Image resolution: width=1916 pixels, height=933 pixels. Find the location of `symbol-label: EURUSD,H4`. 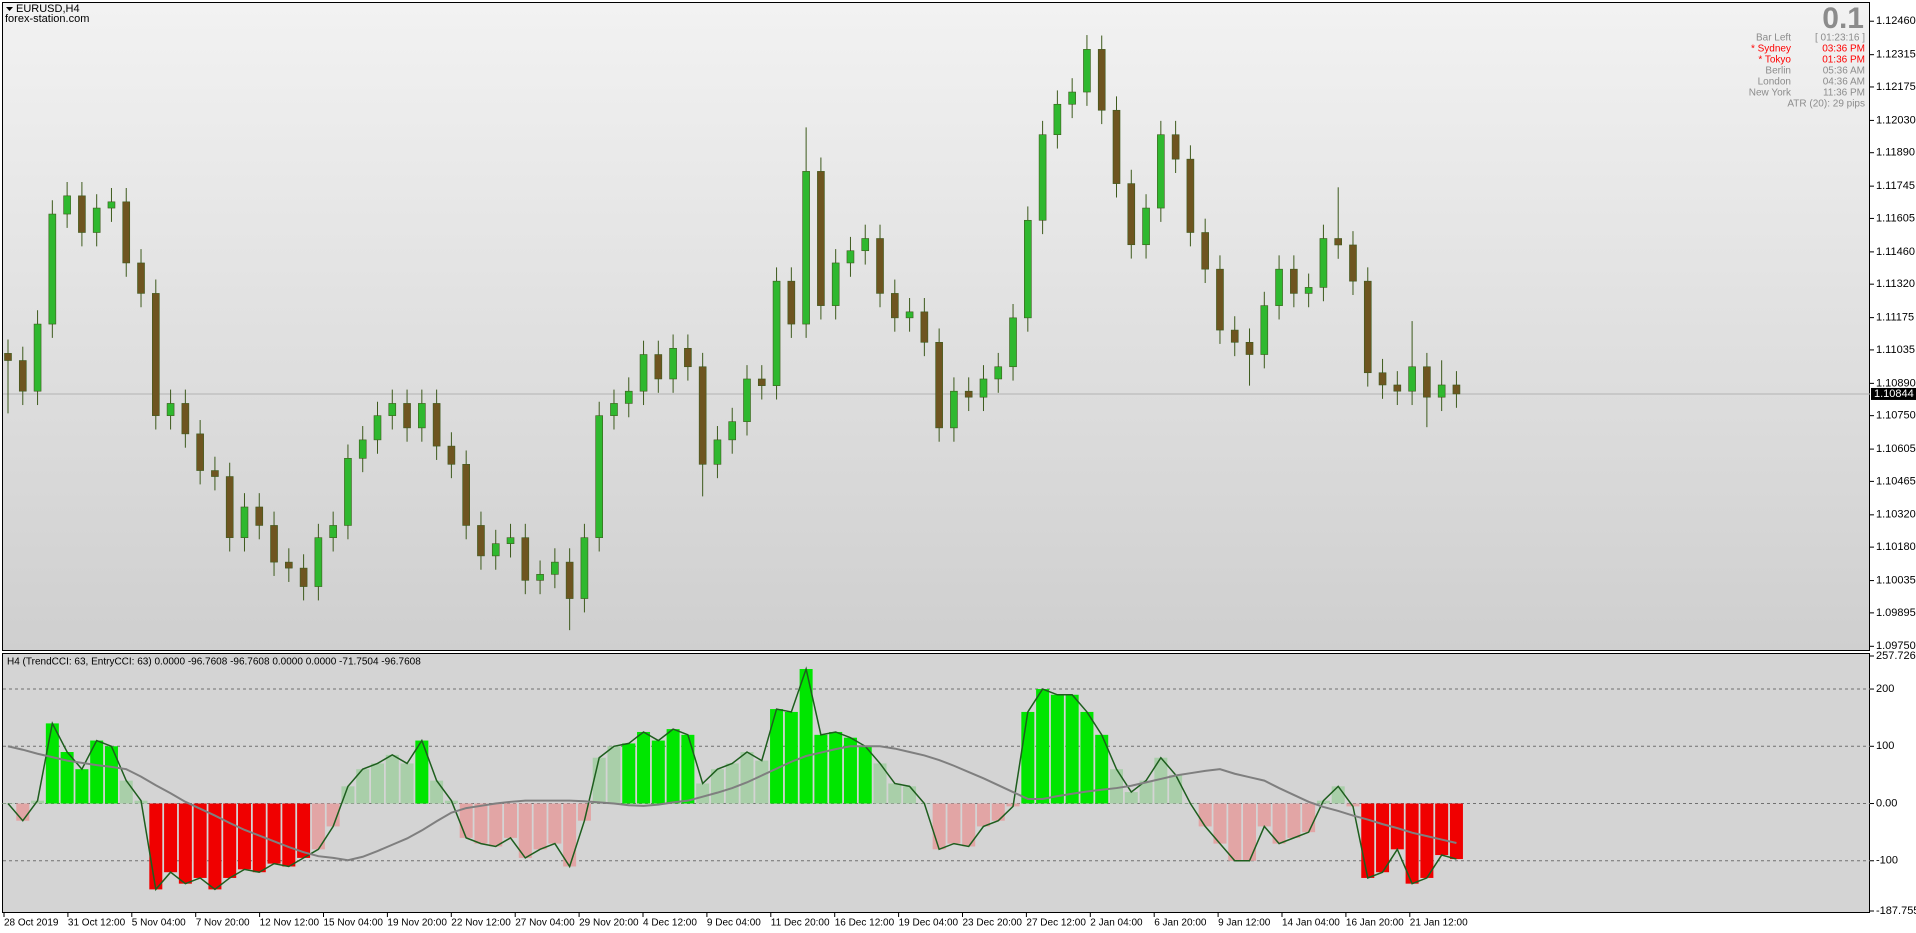

symbol-label: EURUSD,H4 is located at coordinates (48, 9).